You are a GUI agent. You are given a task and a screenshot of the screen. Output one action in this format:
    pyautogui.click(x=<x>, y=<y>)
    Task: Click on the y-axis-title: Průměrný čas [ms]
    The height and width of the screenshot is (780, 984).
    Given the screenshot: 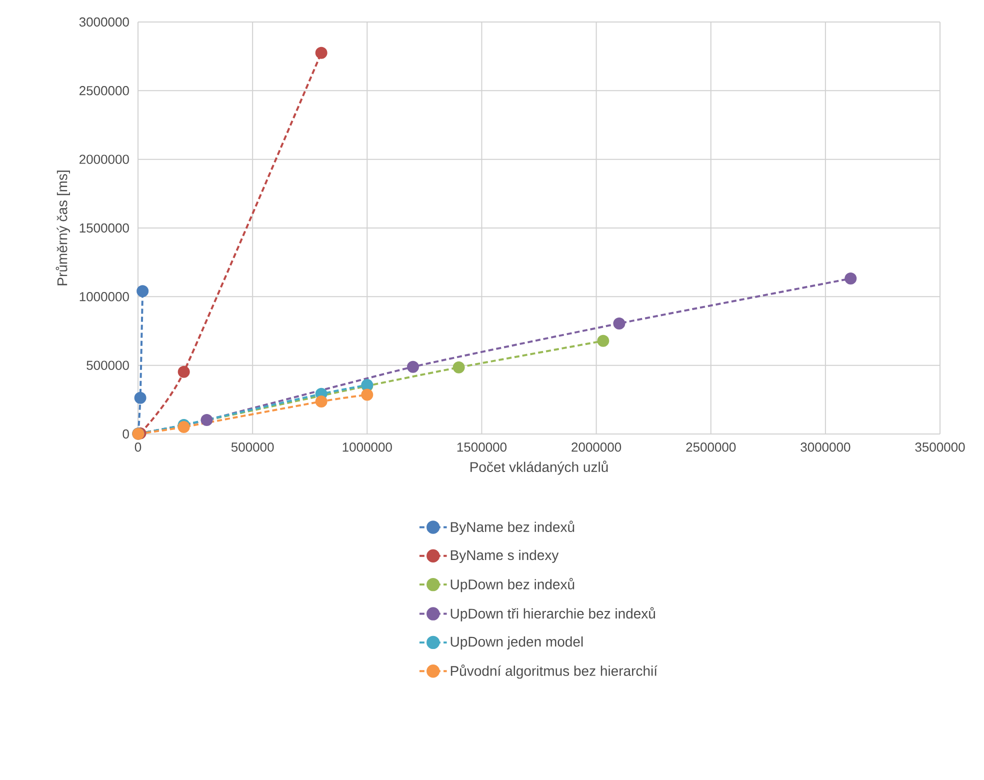 What is the action you would take?
    pyautogui.click(x=63, y=228)
    